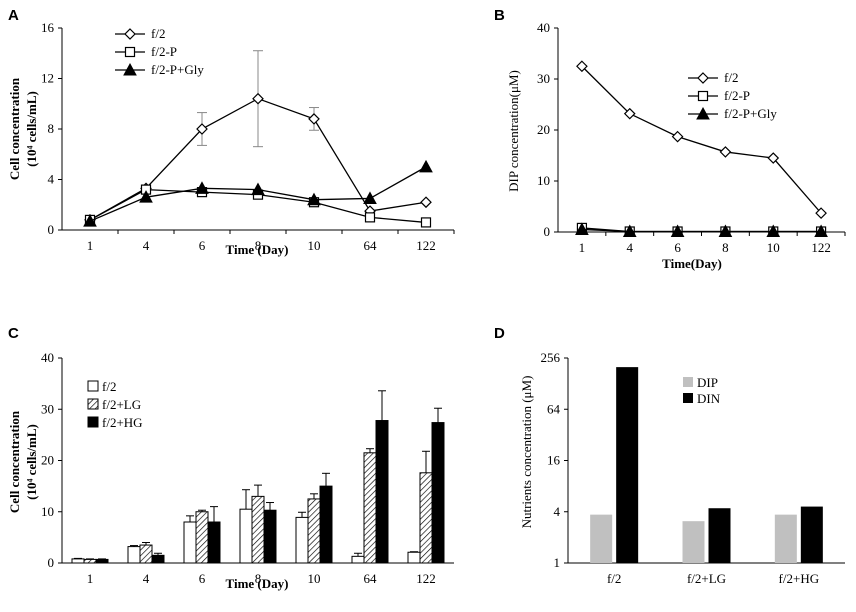 The width and height of the screenshot is (856, 612). Describe the element at coordinates (557, 562) in the screenshot. I see `y-tick-label: 1` at that location.